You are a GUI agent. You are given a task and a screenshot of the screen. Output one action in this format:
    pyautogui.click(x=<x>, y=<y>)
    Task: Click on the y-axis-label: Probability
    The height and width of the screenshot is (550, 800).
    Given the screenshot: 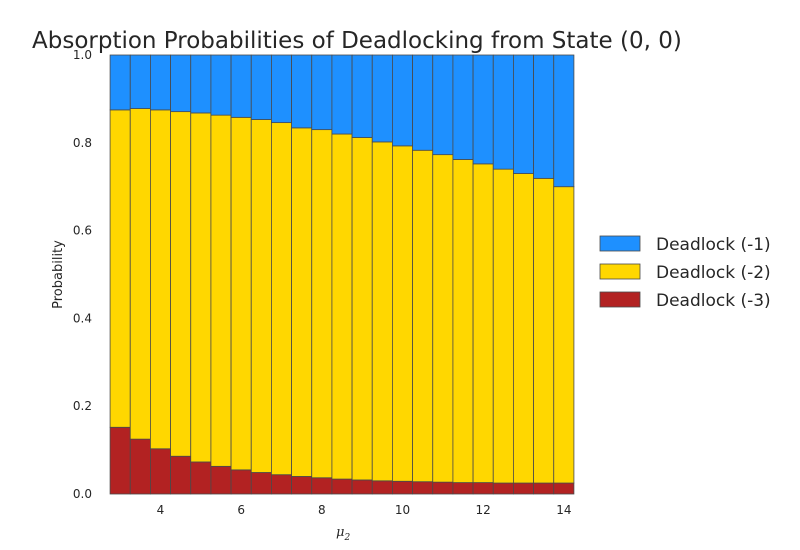 What is the action you would take?
    pyautogui.click(x=58, y=274)
    